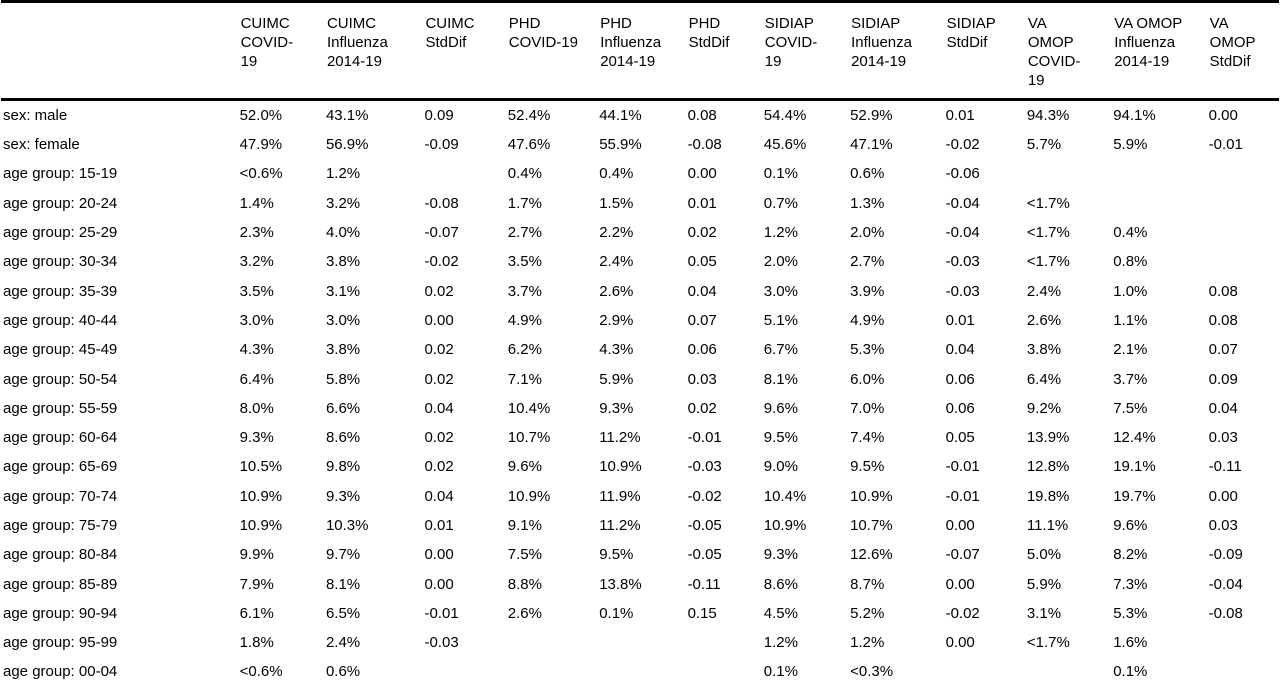 The width and height of the screenshot is (1280, 687). Describe the element at coordinates (60, 643) in the screenshot. I see `row-label: age group: 95-99` at that location.